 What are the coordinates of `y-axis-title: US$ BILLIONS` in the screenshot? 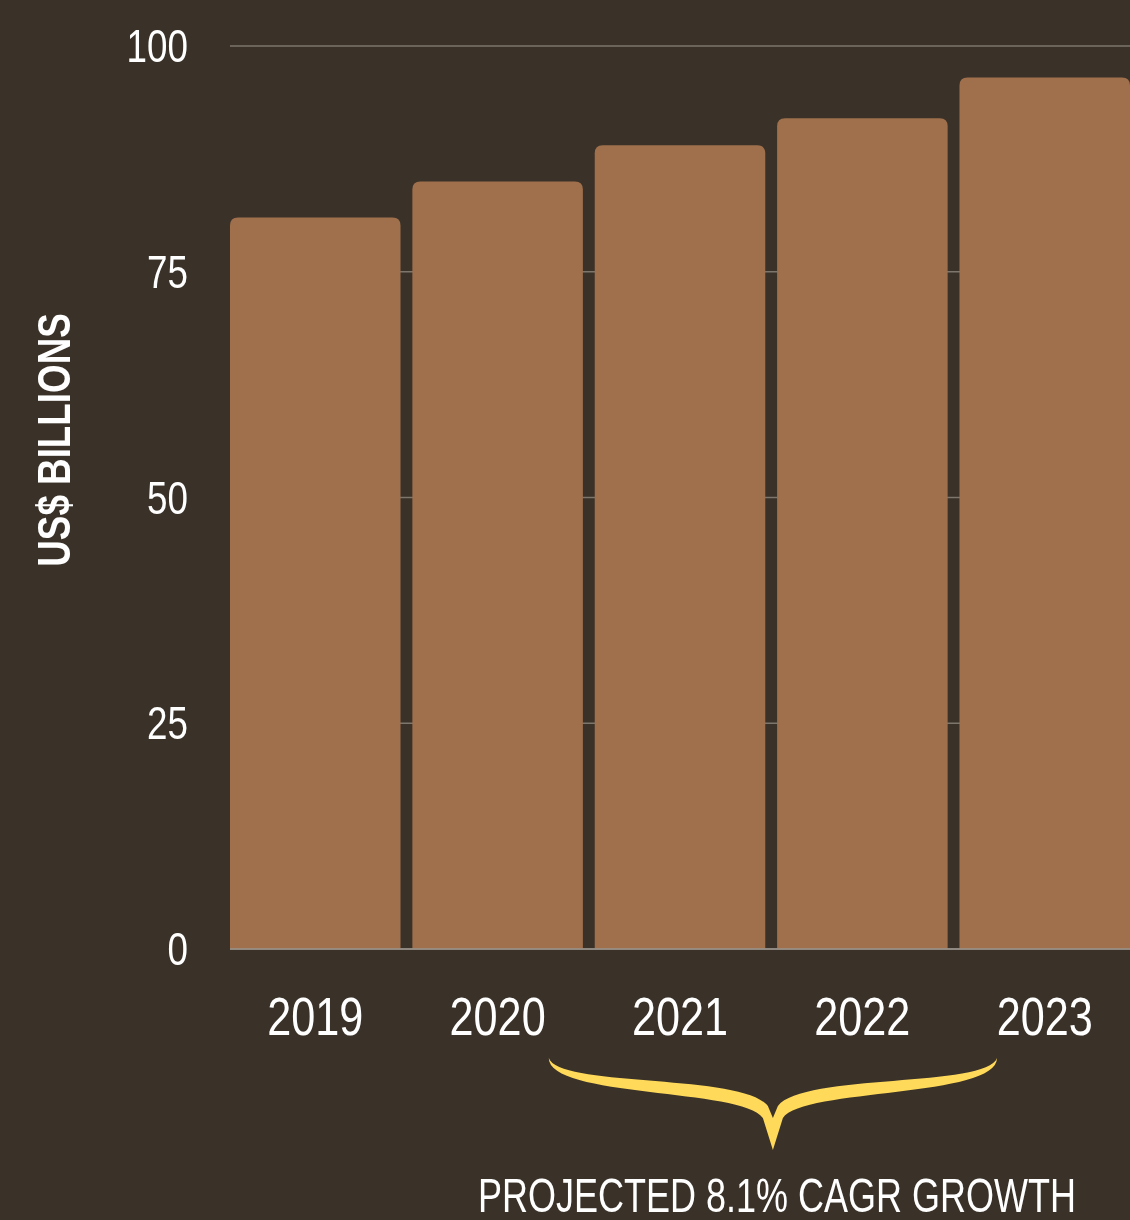 It's located at (54, 440).